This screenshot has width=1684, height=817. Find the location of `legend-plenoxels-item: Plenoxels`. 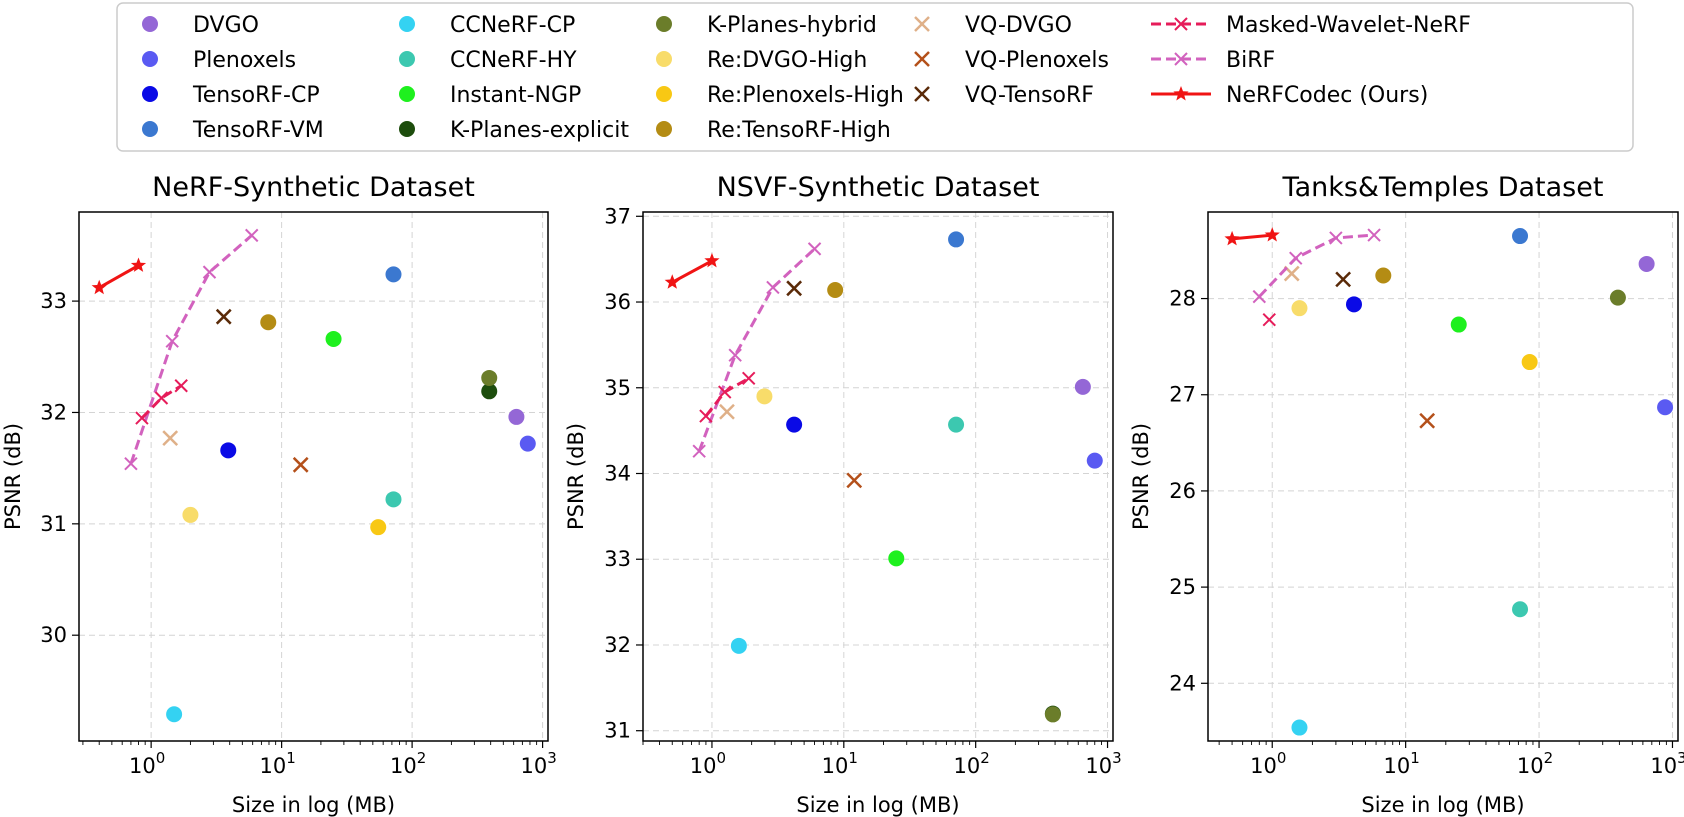

legend-plenoxels-item: Plenoxels is located at coordinates (219, 60).